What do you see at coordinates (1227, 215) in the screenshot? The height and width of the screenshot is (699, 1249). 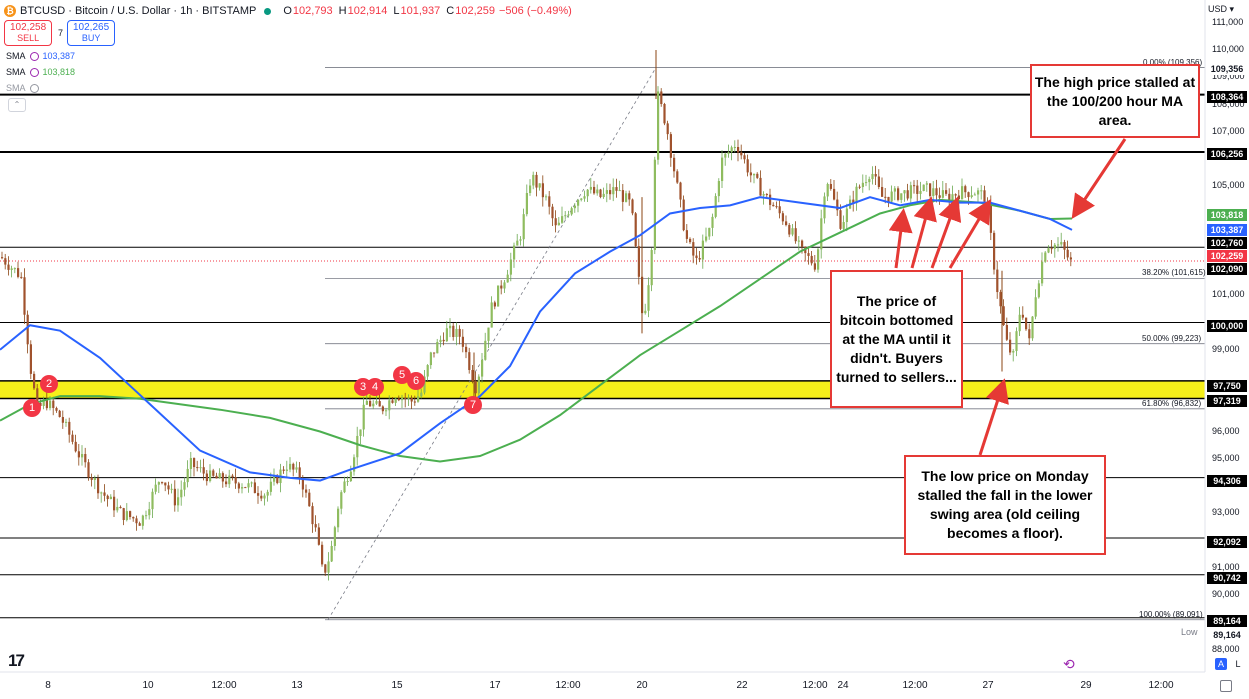 I see `price-tag: 103,818` at bounding box center [1227, 215].